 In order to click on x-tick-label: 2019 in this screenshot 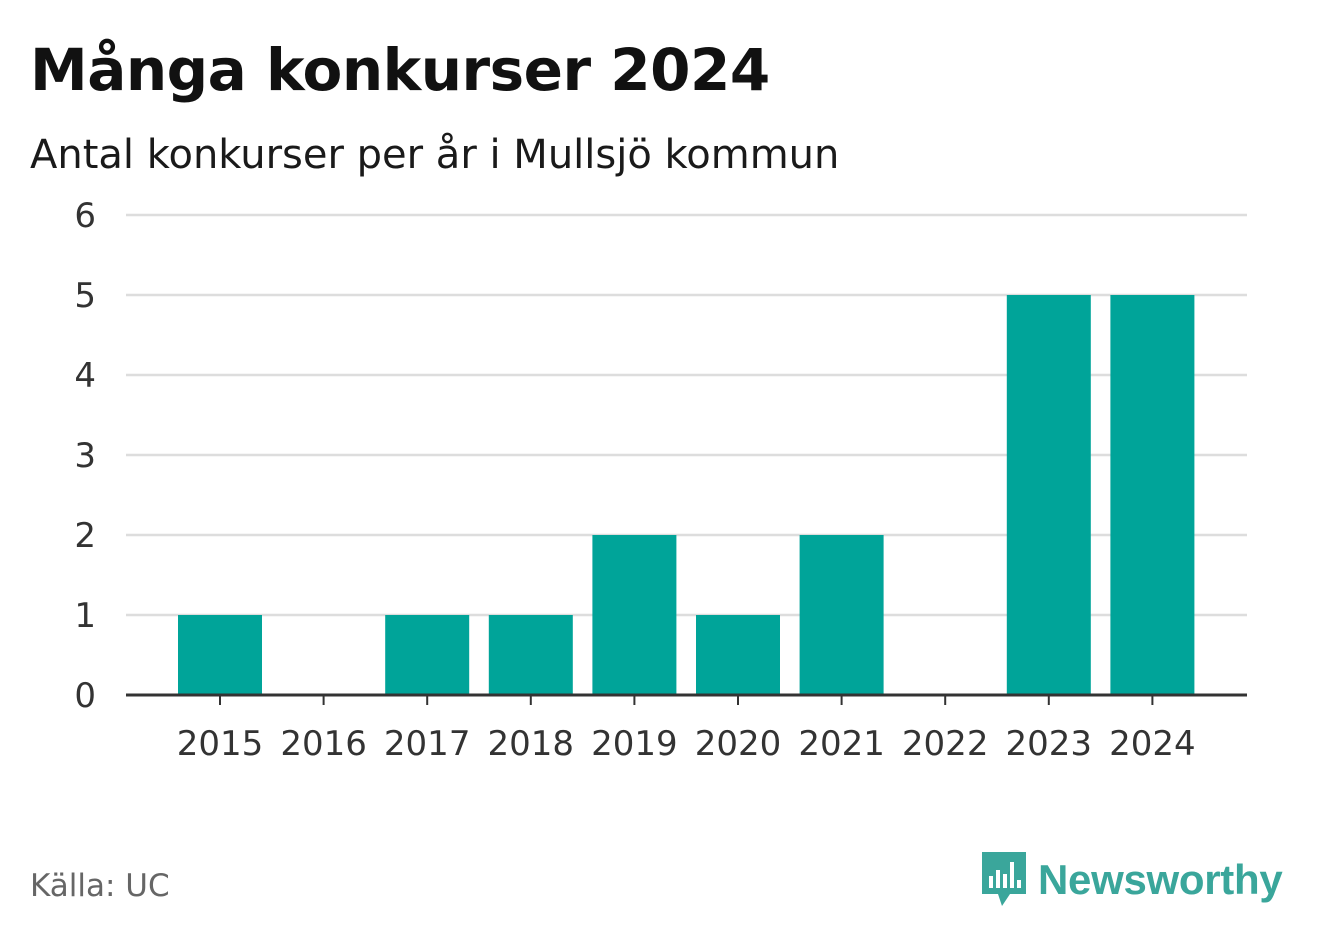, I will do `click(634, 744)`.